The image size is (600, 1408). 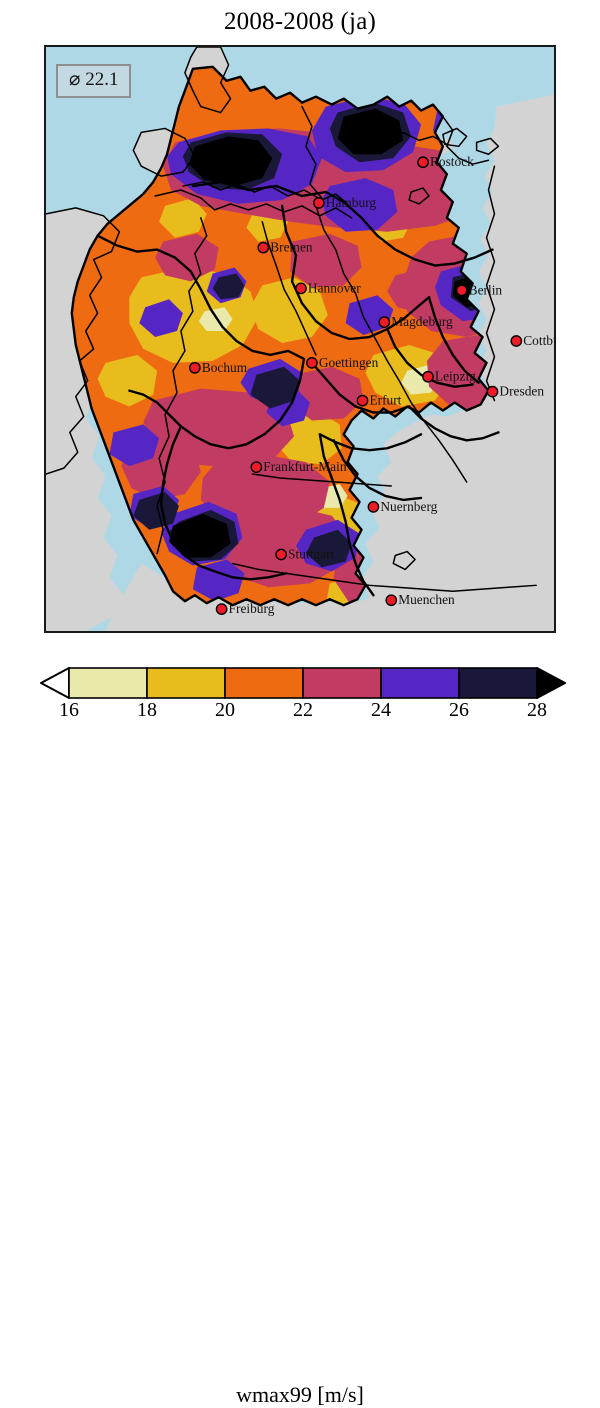 What do you see at coordinates (381, 707) in the screenshot?
I see `colorbar-tick-label: 24` at bounding box center [381, 707].